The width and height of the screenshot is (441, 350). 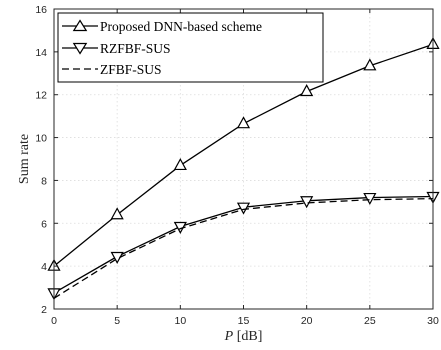 I want to click on x-tick-label-1: 5, so click(x=117, y=321).